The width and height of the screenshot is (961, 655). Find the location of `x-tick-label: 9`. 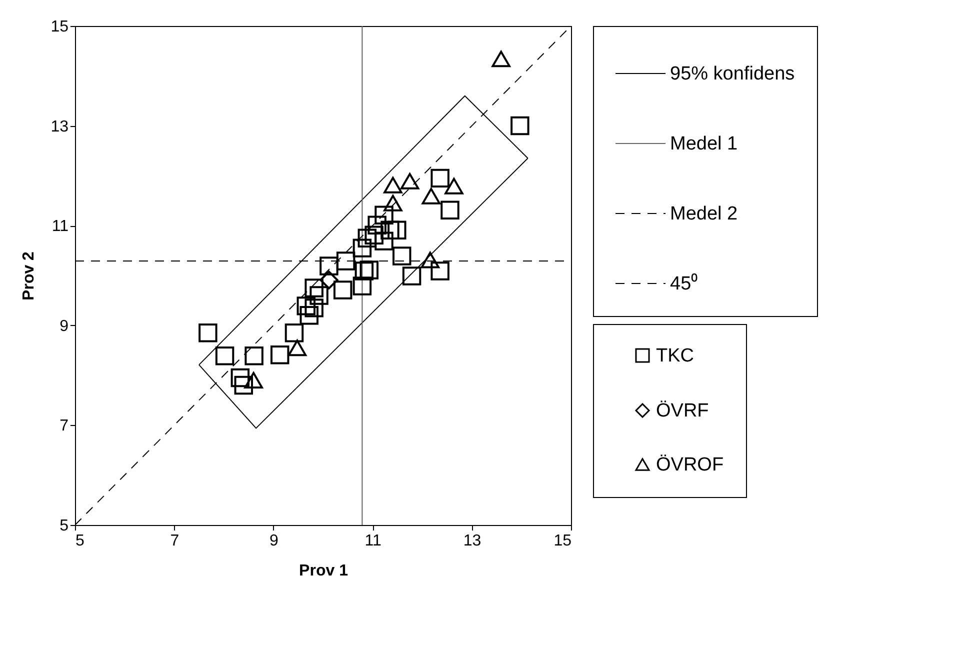

x-tick-label: 9 is located at coordinates (273, 541).